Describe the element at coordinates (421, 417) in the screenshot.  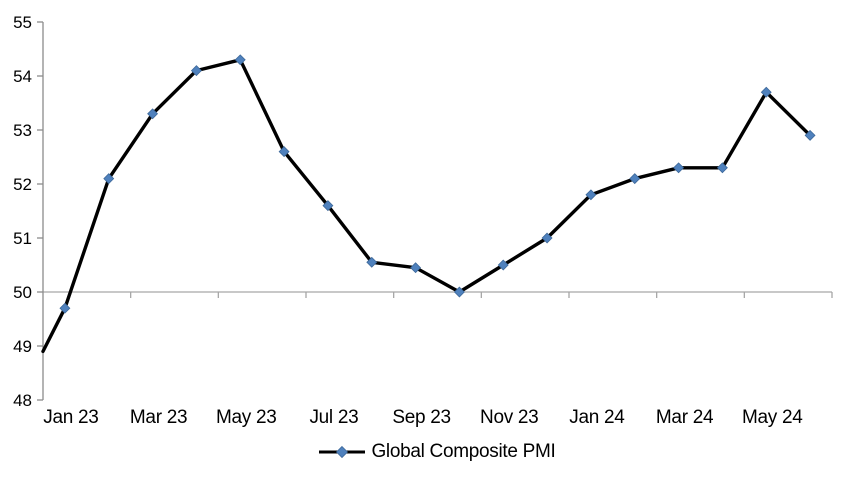
I see `x-axis-tick-label: Sep 23` at that location.